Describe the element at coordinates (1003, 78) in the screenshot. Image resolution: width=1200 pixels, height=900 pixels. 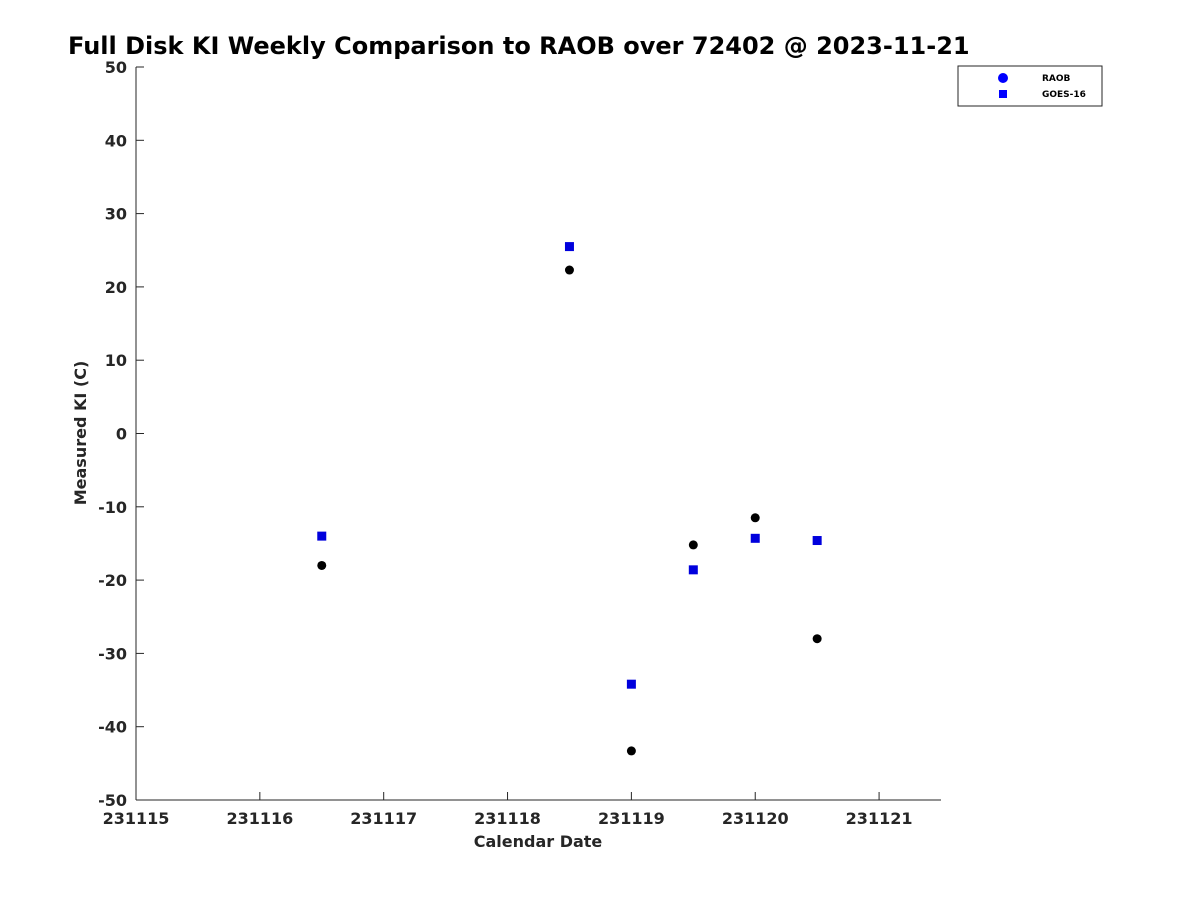
I see `legend-marker-raob` at that location.